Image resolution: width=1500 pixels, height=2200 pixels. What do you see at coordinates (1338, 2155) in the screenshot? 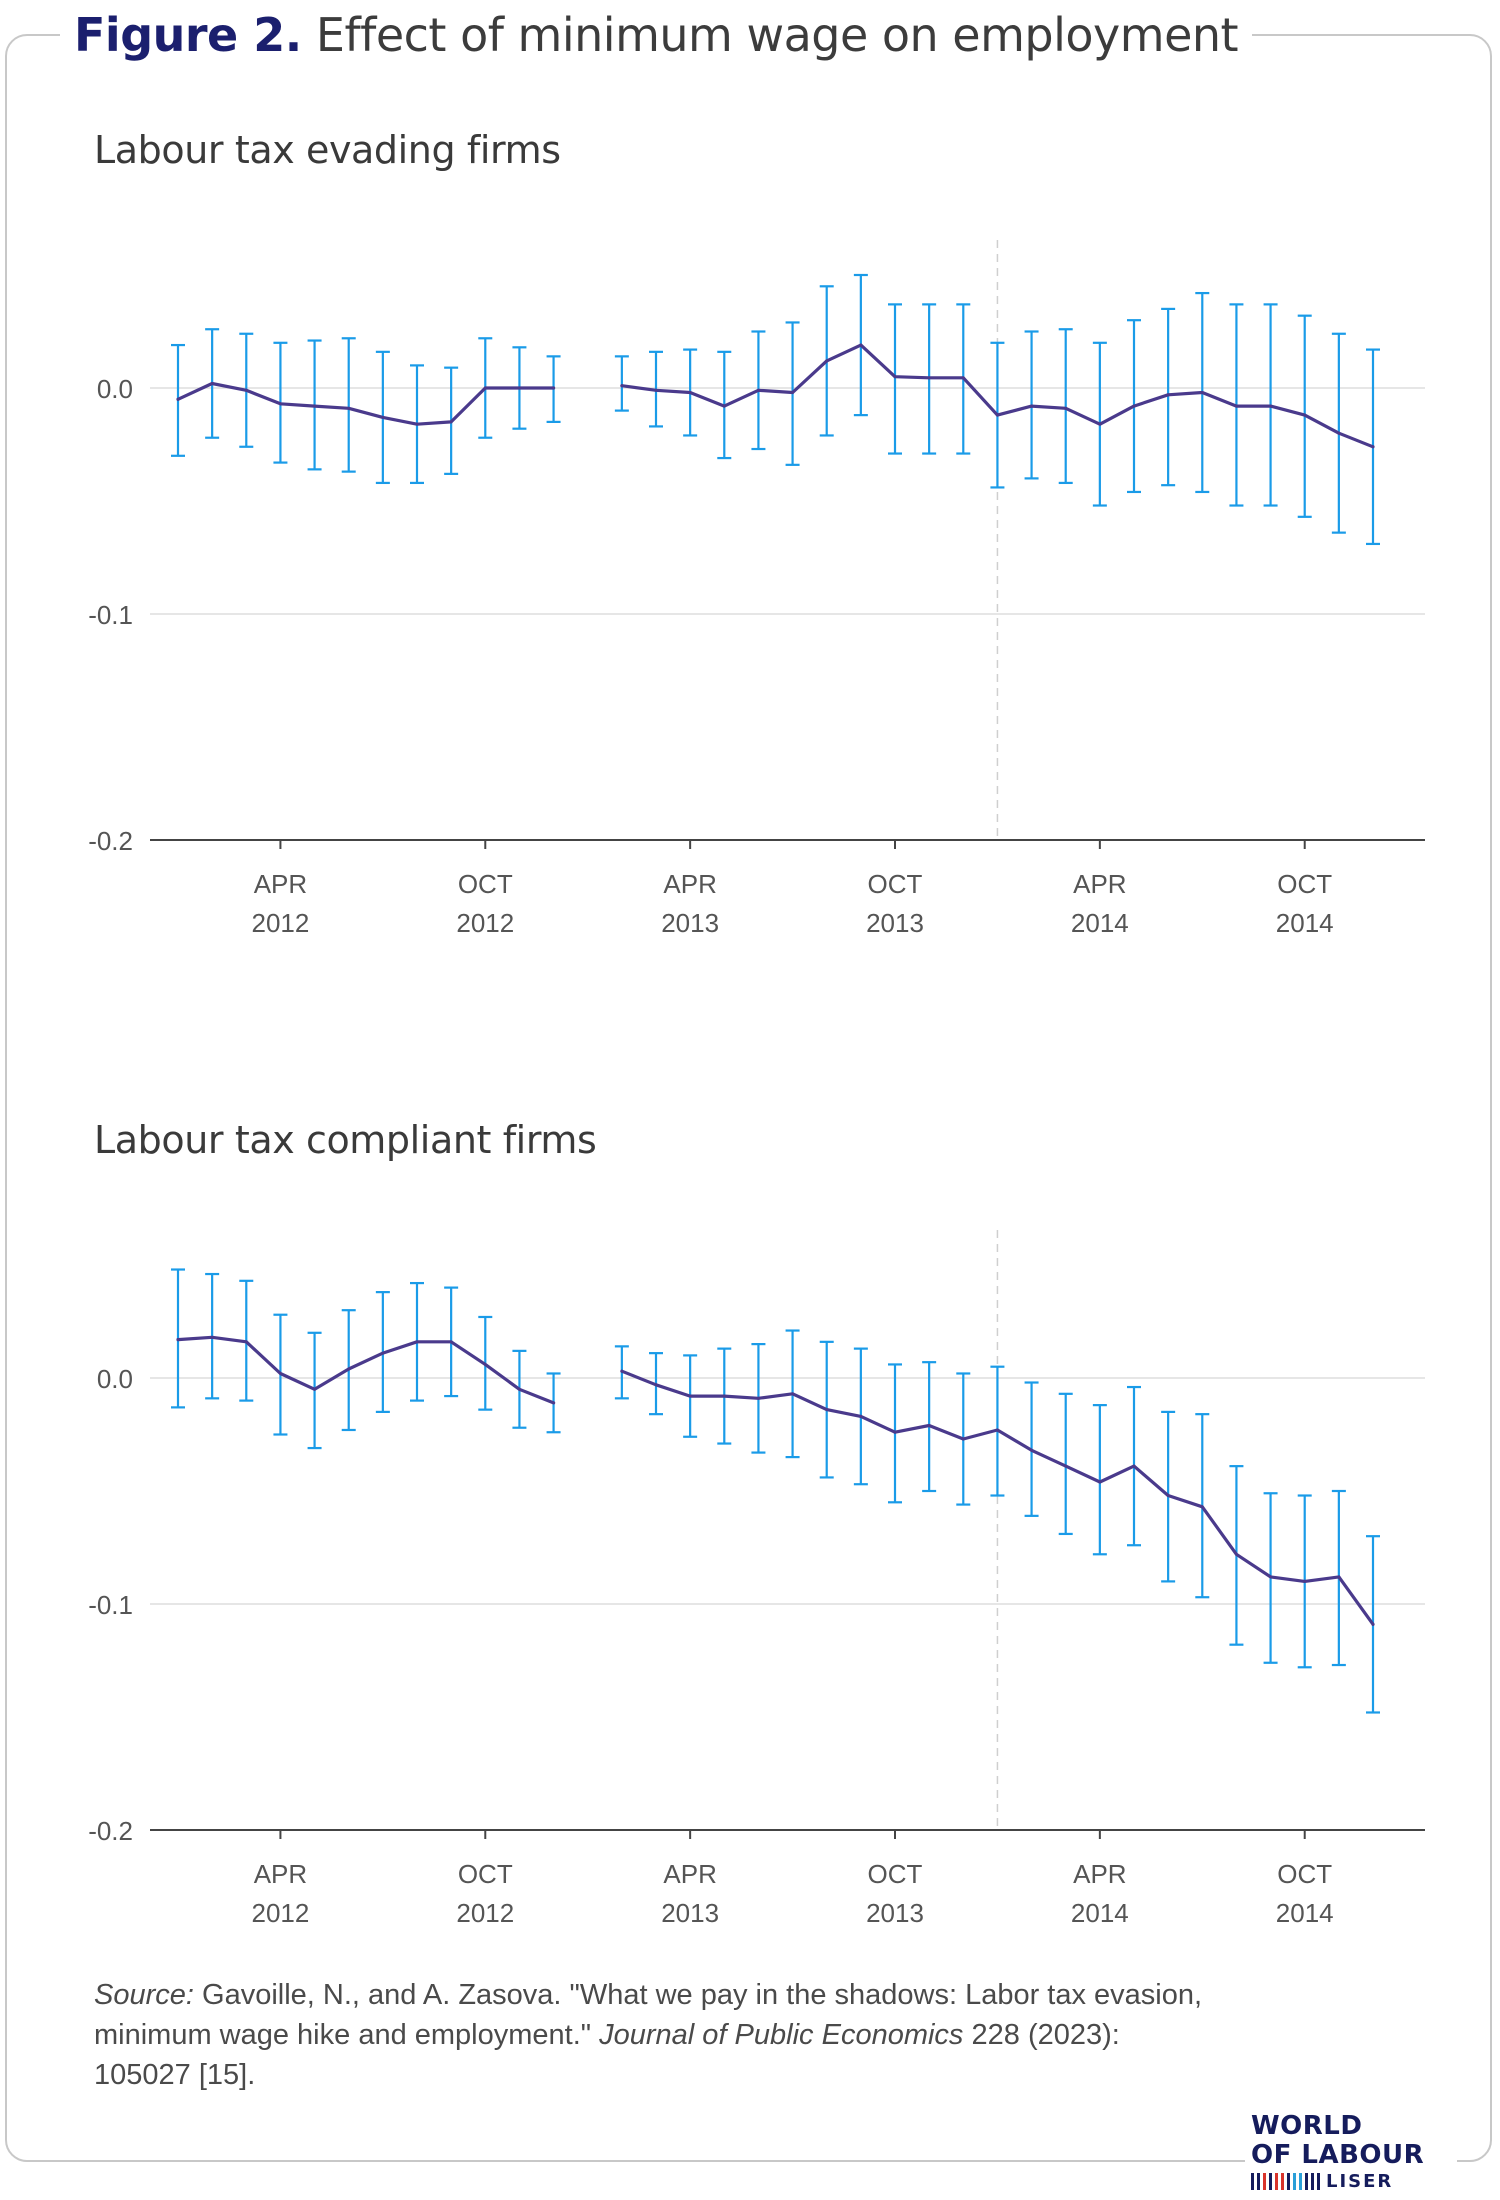
I see `logo-line-2: OF LABOUR` at bounding box center [1338, 2155].